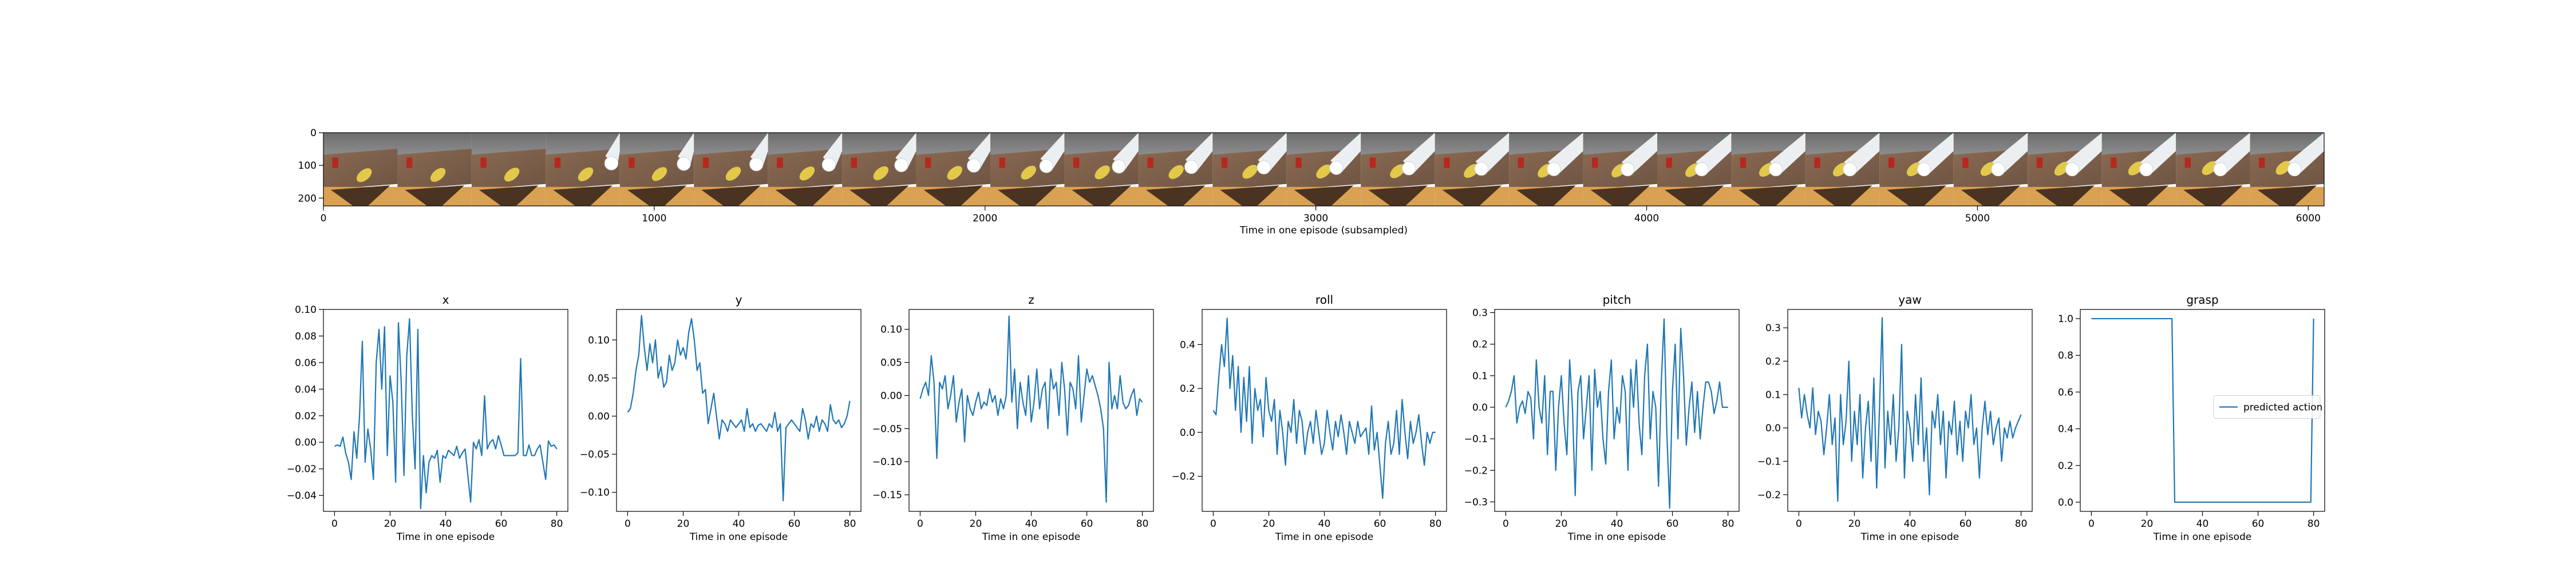  What do you see at coordinates (1977, 218) in the screenshot?
I see `strip-x-tick-label: 5000` at bounding box center [1977, 218].